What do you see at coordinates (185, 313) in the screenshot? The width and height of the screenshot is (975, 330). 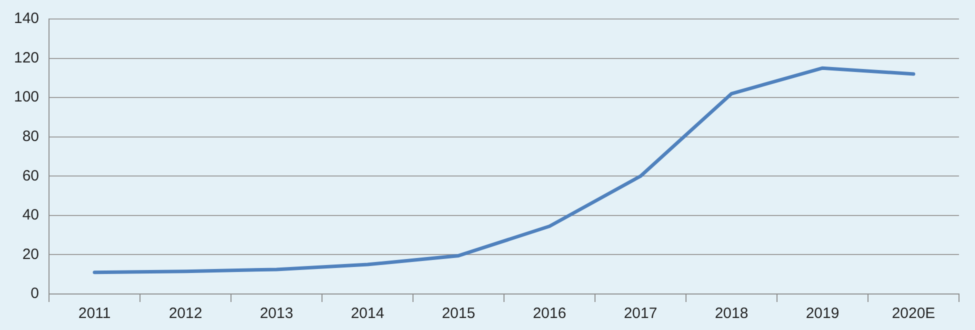 I see `x-tick-label: 2012` at bounding box center [185, 313].